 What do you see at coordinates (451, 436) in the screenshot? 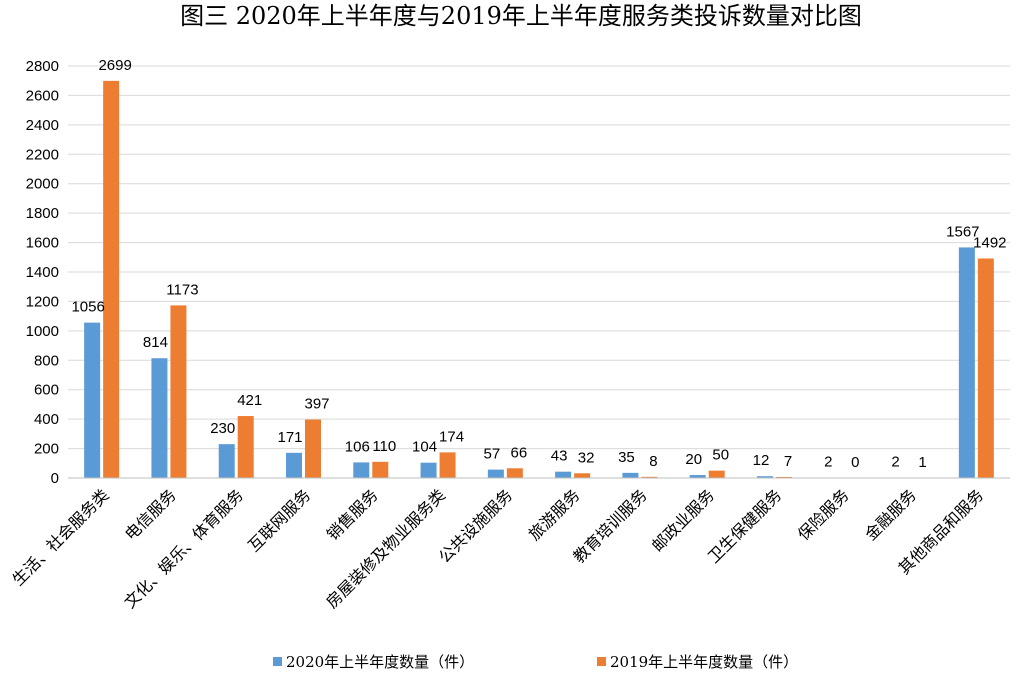
I see `data-label-2019: 174` at bounding box center [451, 436].